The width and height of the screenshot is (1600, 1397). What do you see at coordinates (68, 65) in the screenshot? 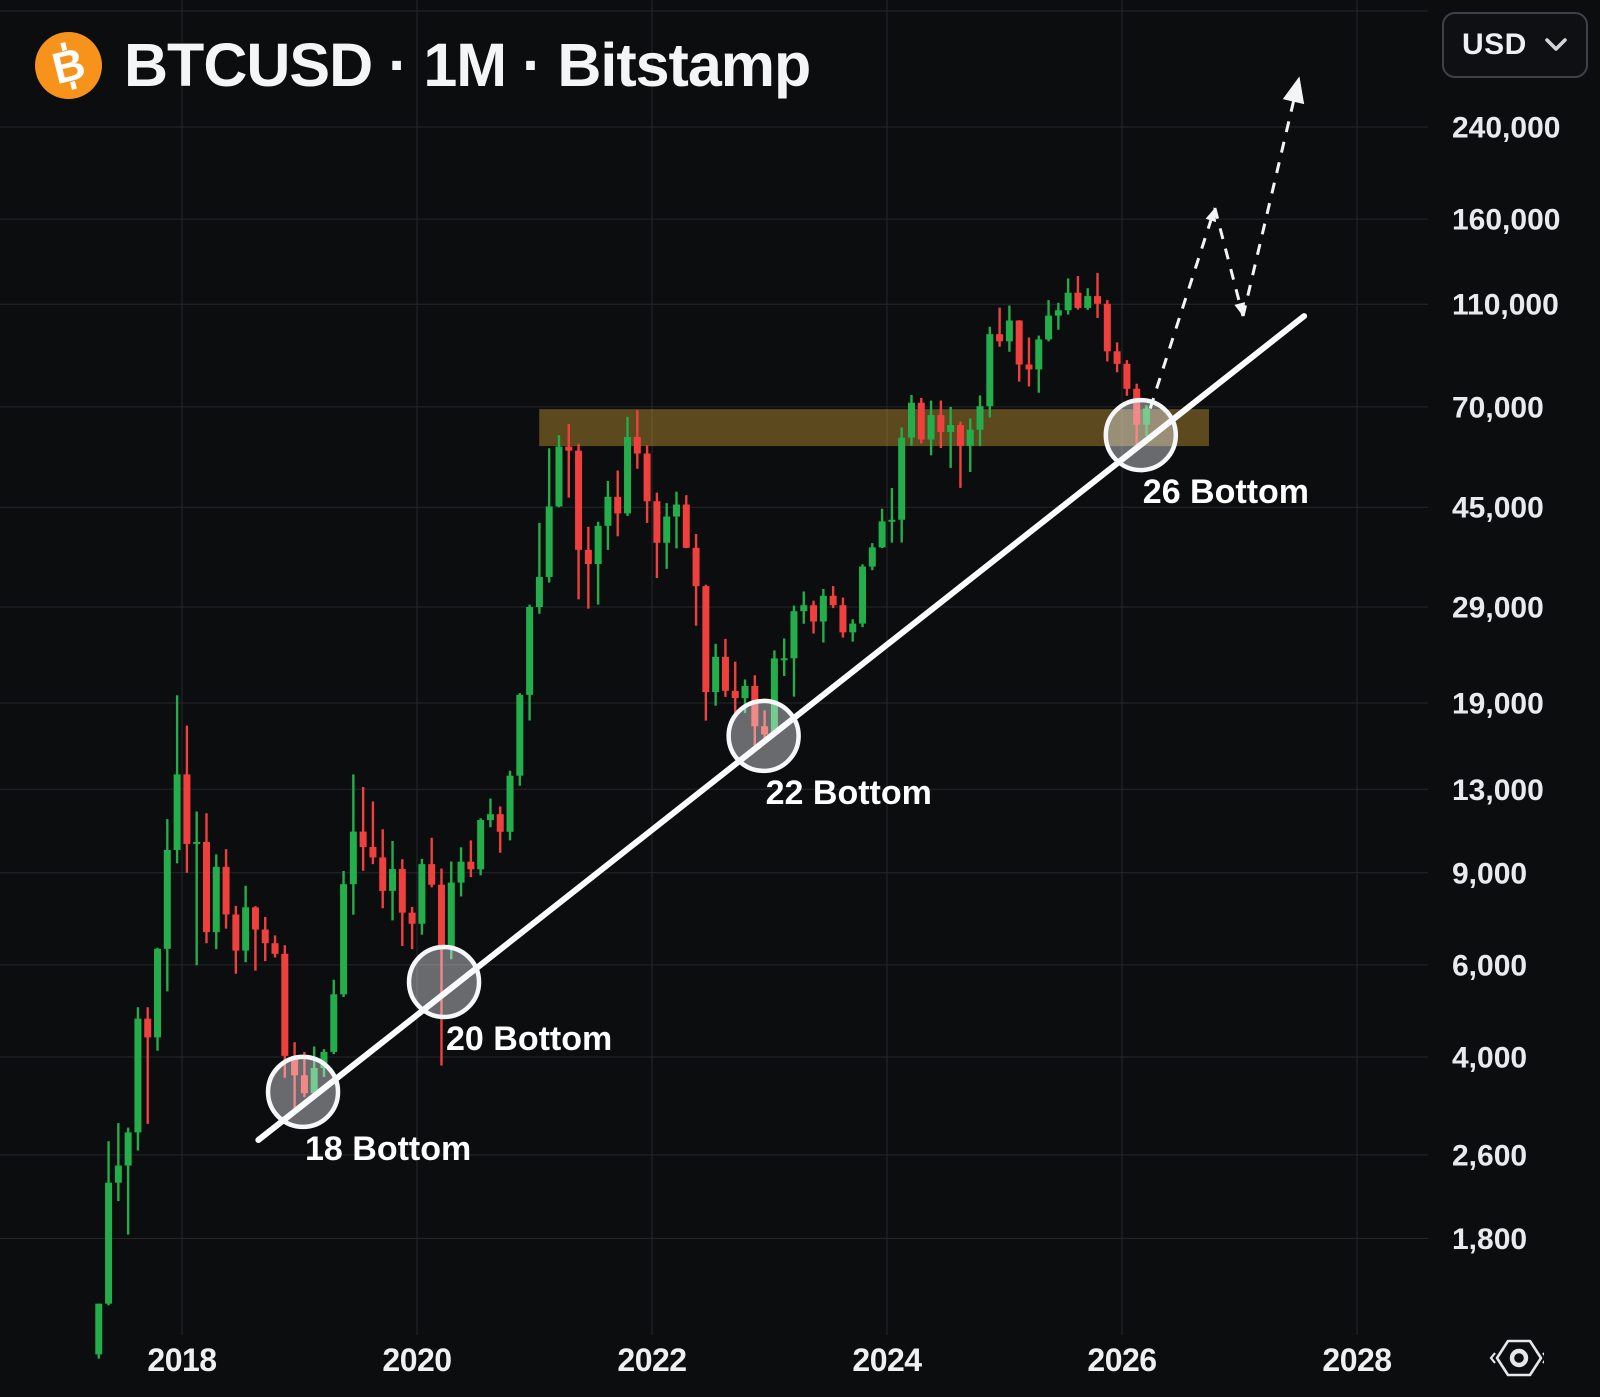
I see `bitcoin-icon: B` at bounding box center [68, 65].